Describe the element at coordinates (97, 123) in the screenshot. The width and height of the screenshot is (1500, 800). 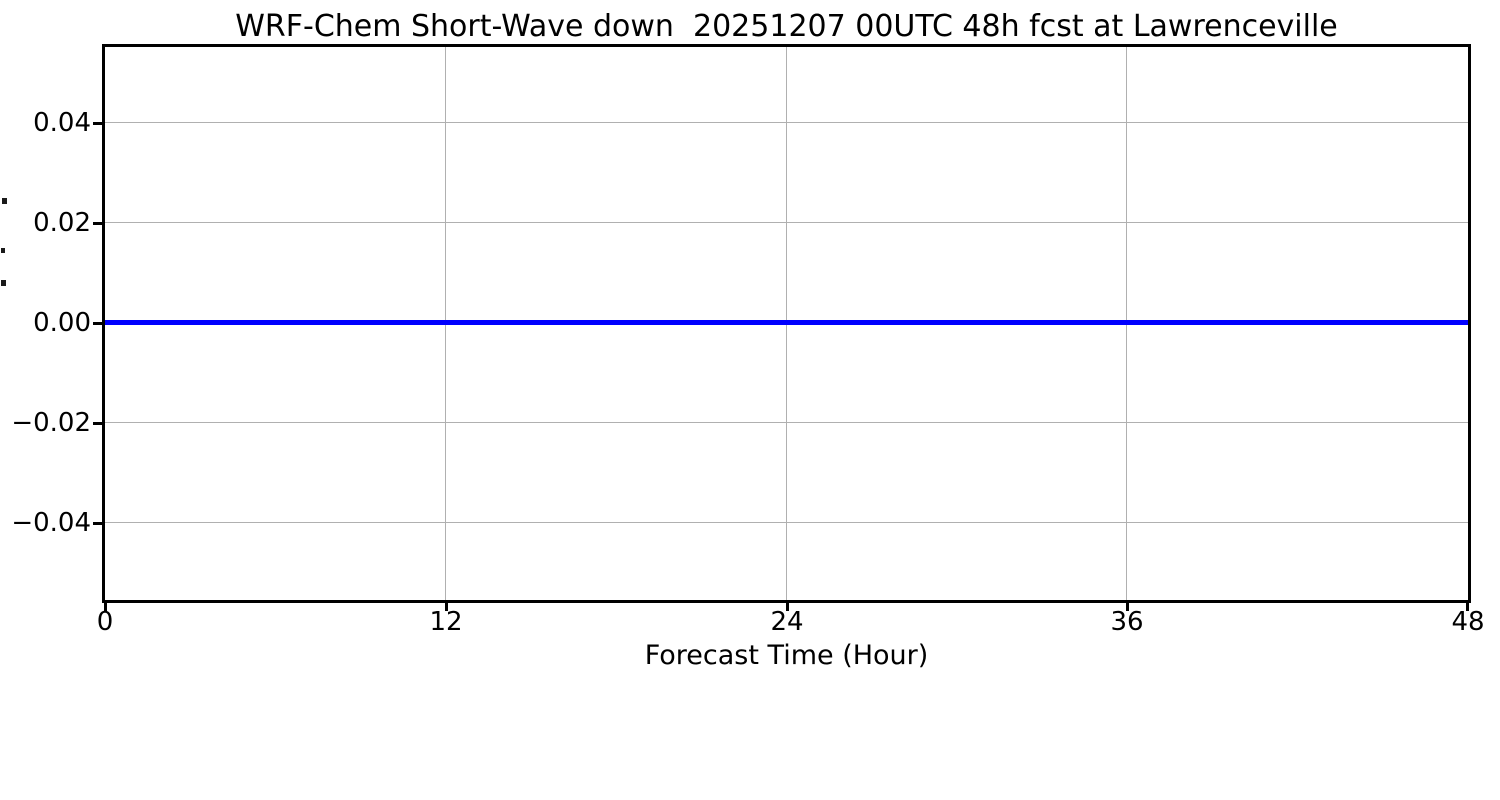
I see `y-tick-mark-0.04` at that location.